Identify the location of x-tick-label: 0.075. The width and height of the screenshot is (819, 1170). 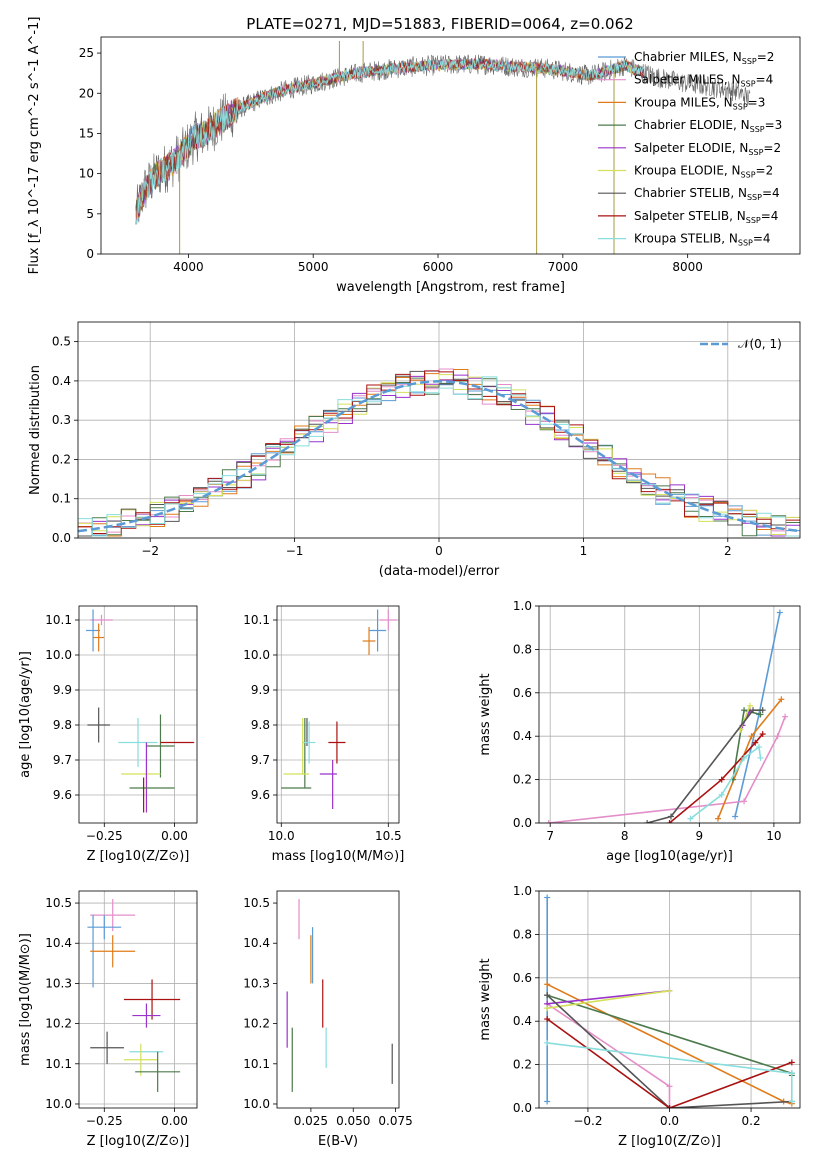
(395, 1121).